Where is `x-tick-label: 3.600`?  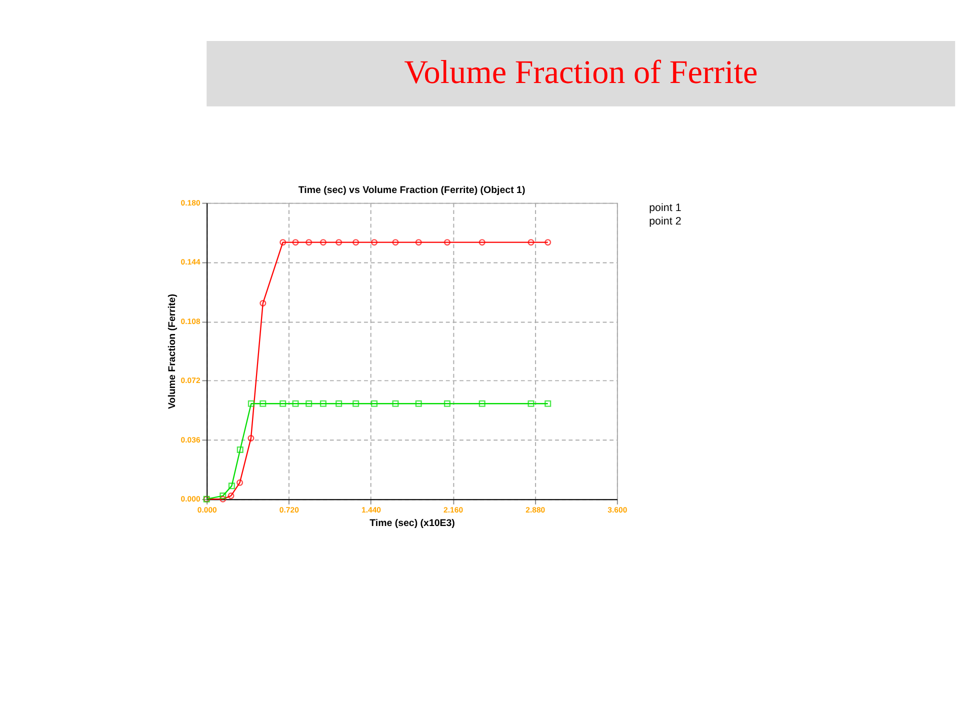 x-tick-label: 3.600 is located at coordinates (618, 509).